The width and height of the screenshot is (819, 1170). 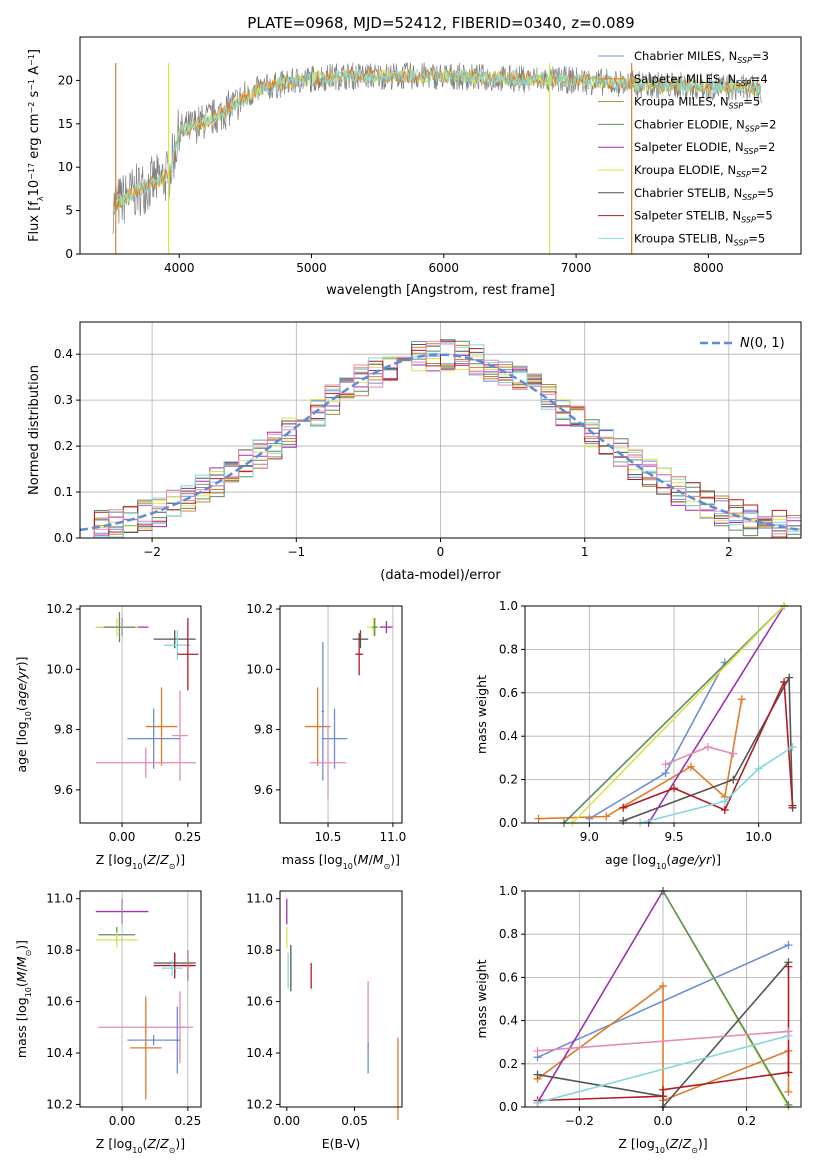 What do you see at coordinates (662, 1121) in the screenshot?
I see `tick-label-x: 0.0` at bounding box center [662, 1121].